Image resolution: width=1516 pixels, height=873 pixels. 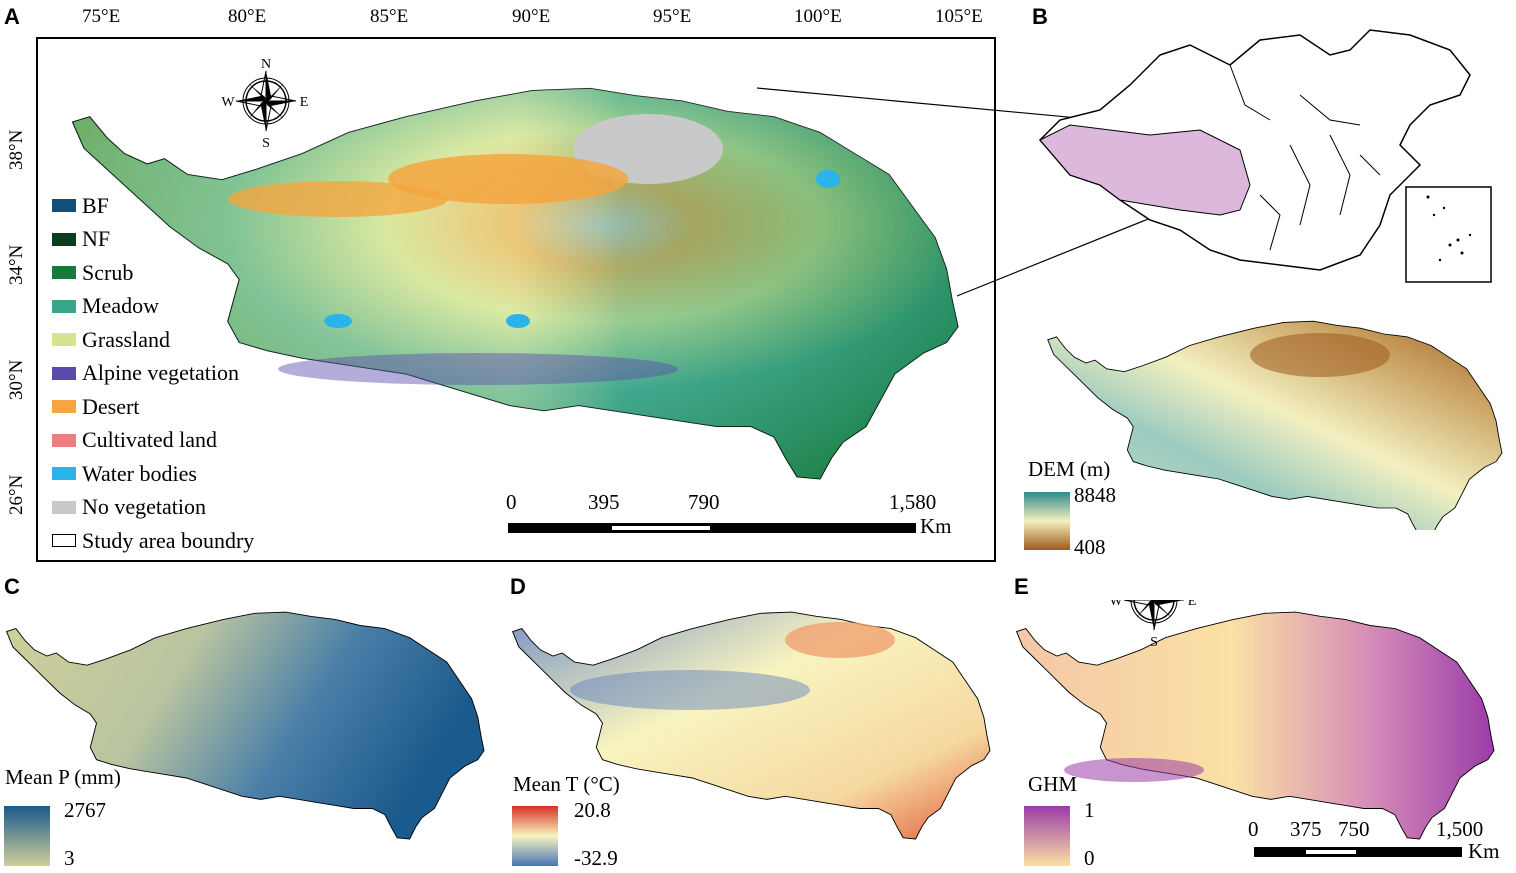 What do you see at coordinates (1448, 234) in the screenshot?
I see `south-china-sea-inset` at bounding box center [1448, 234].